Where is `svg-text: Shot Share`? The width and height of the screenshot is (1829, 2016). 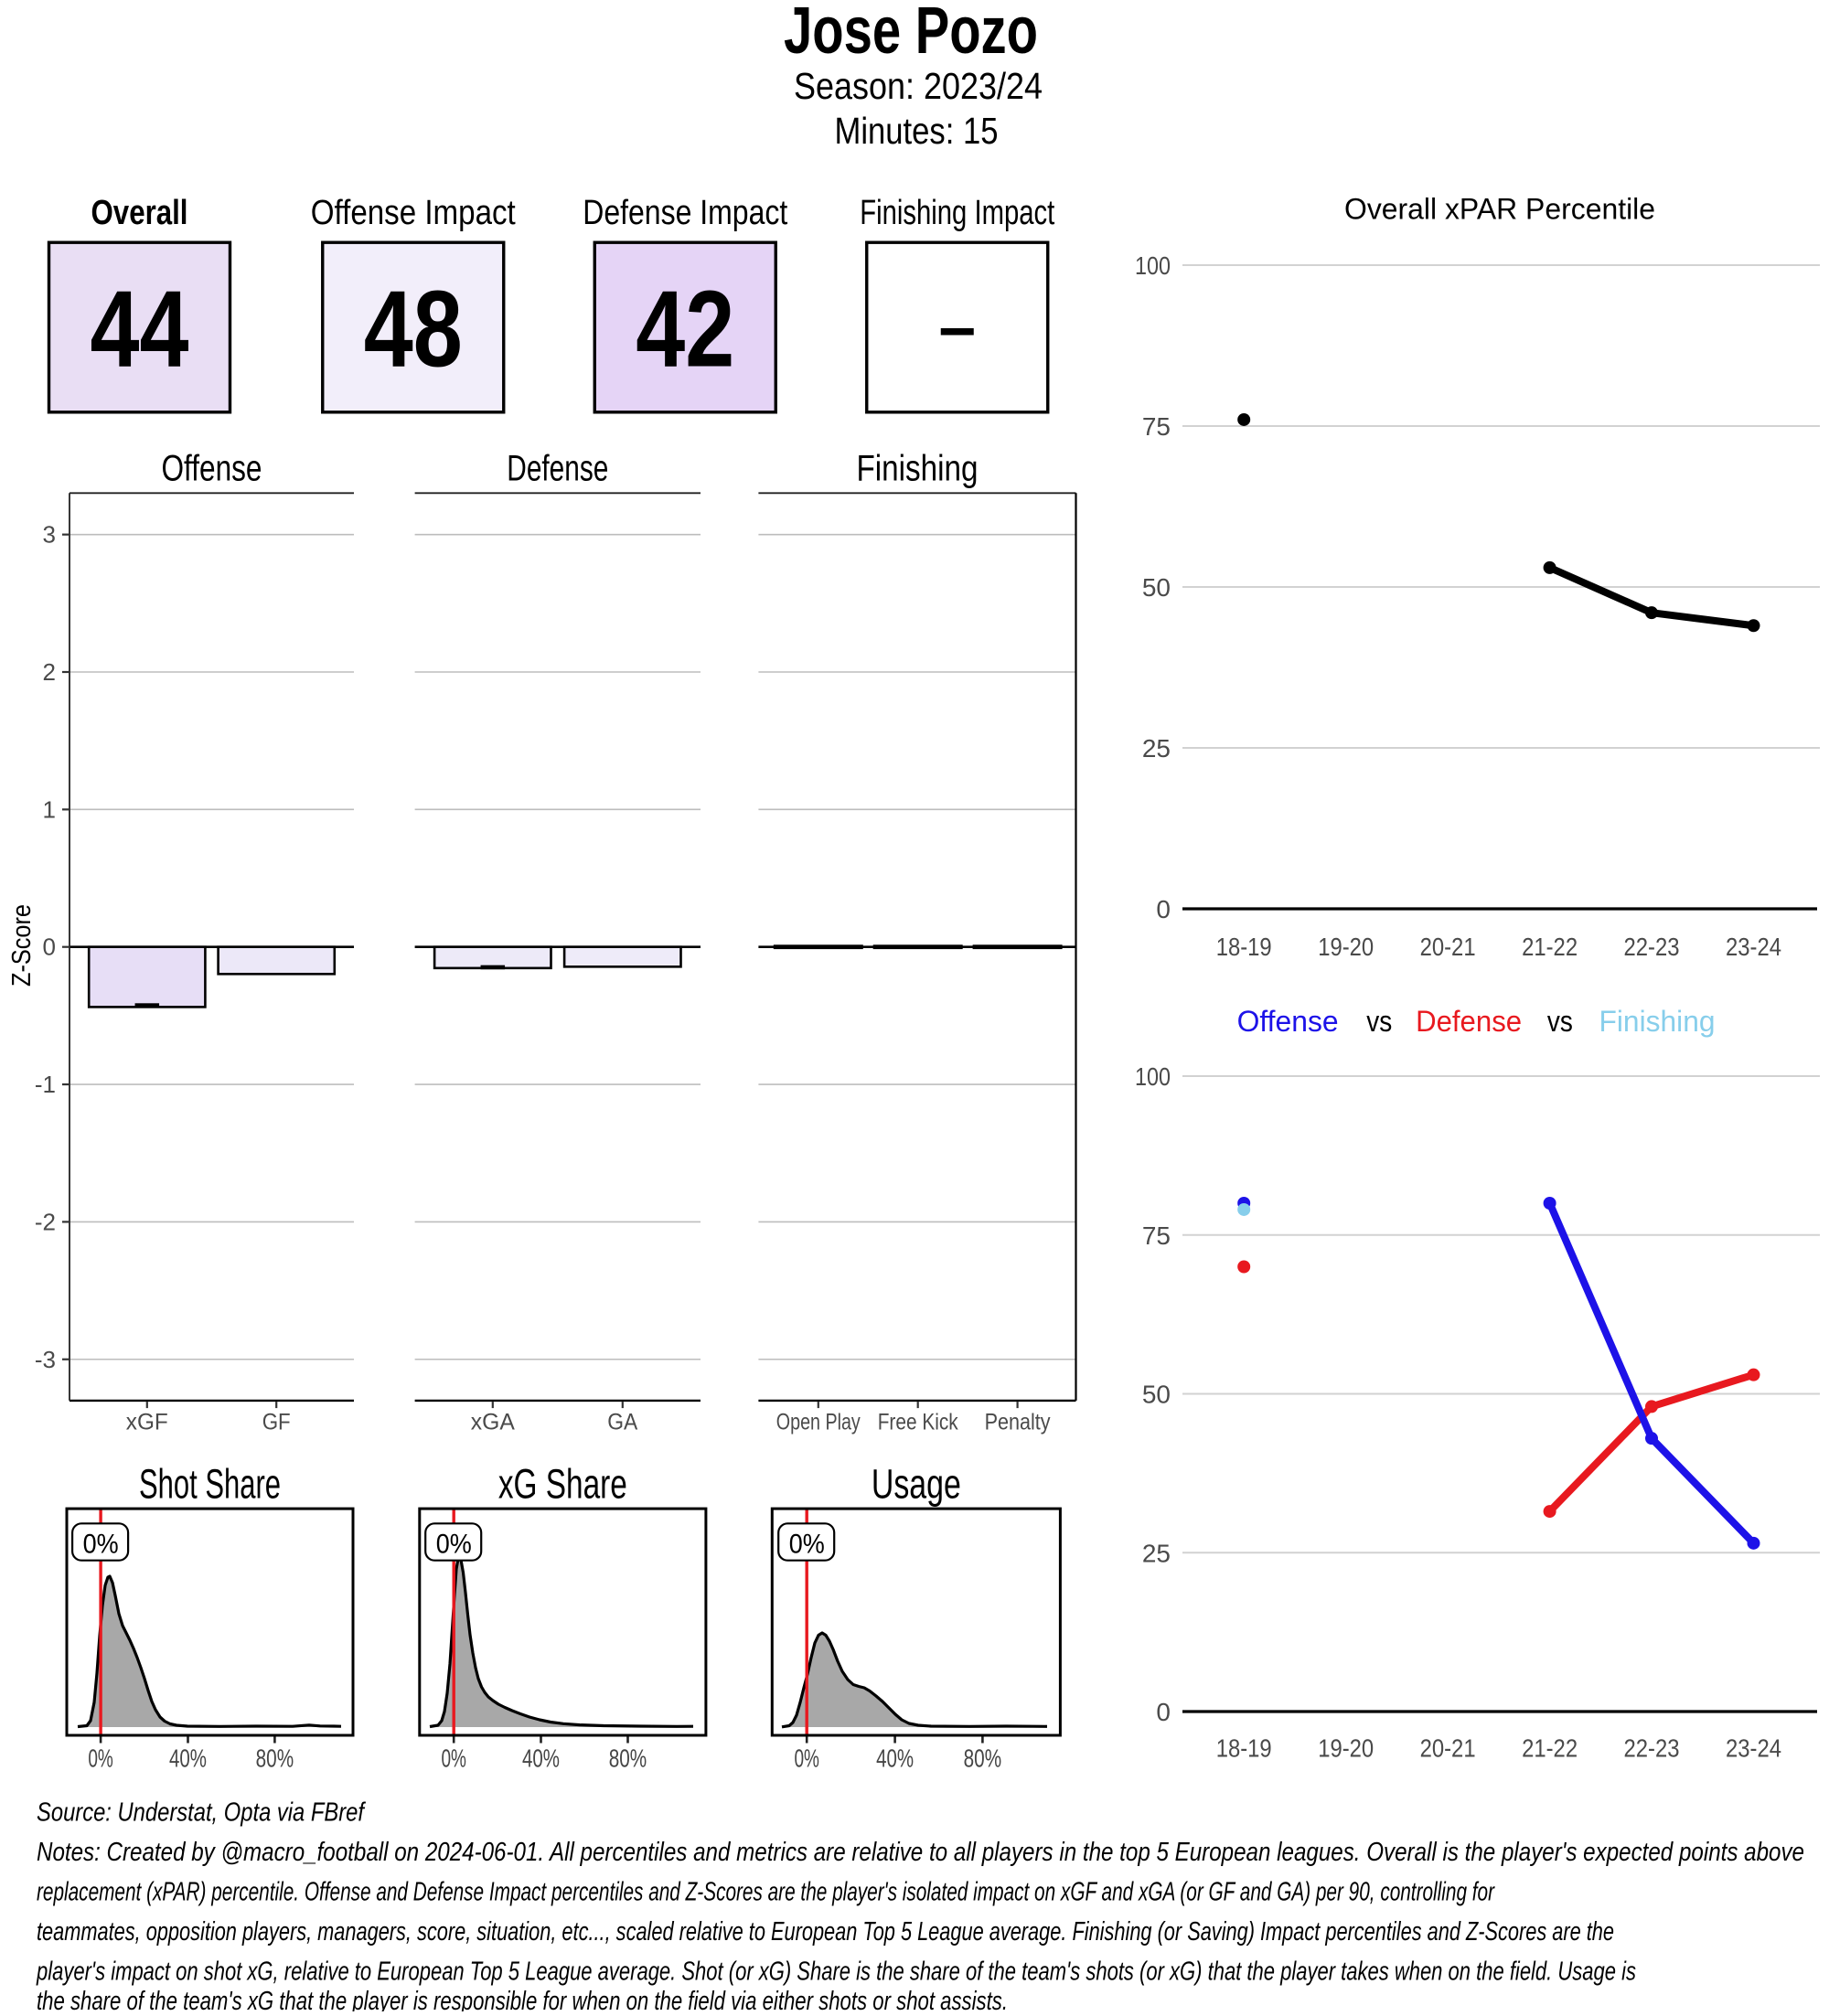 svg-text: Shot Share is located at coordinates (210, 1483).